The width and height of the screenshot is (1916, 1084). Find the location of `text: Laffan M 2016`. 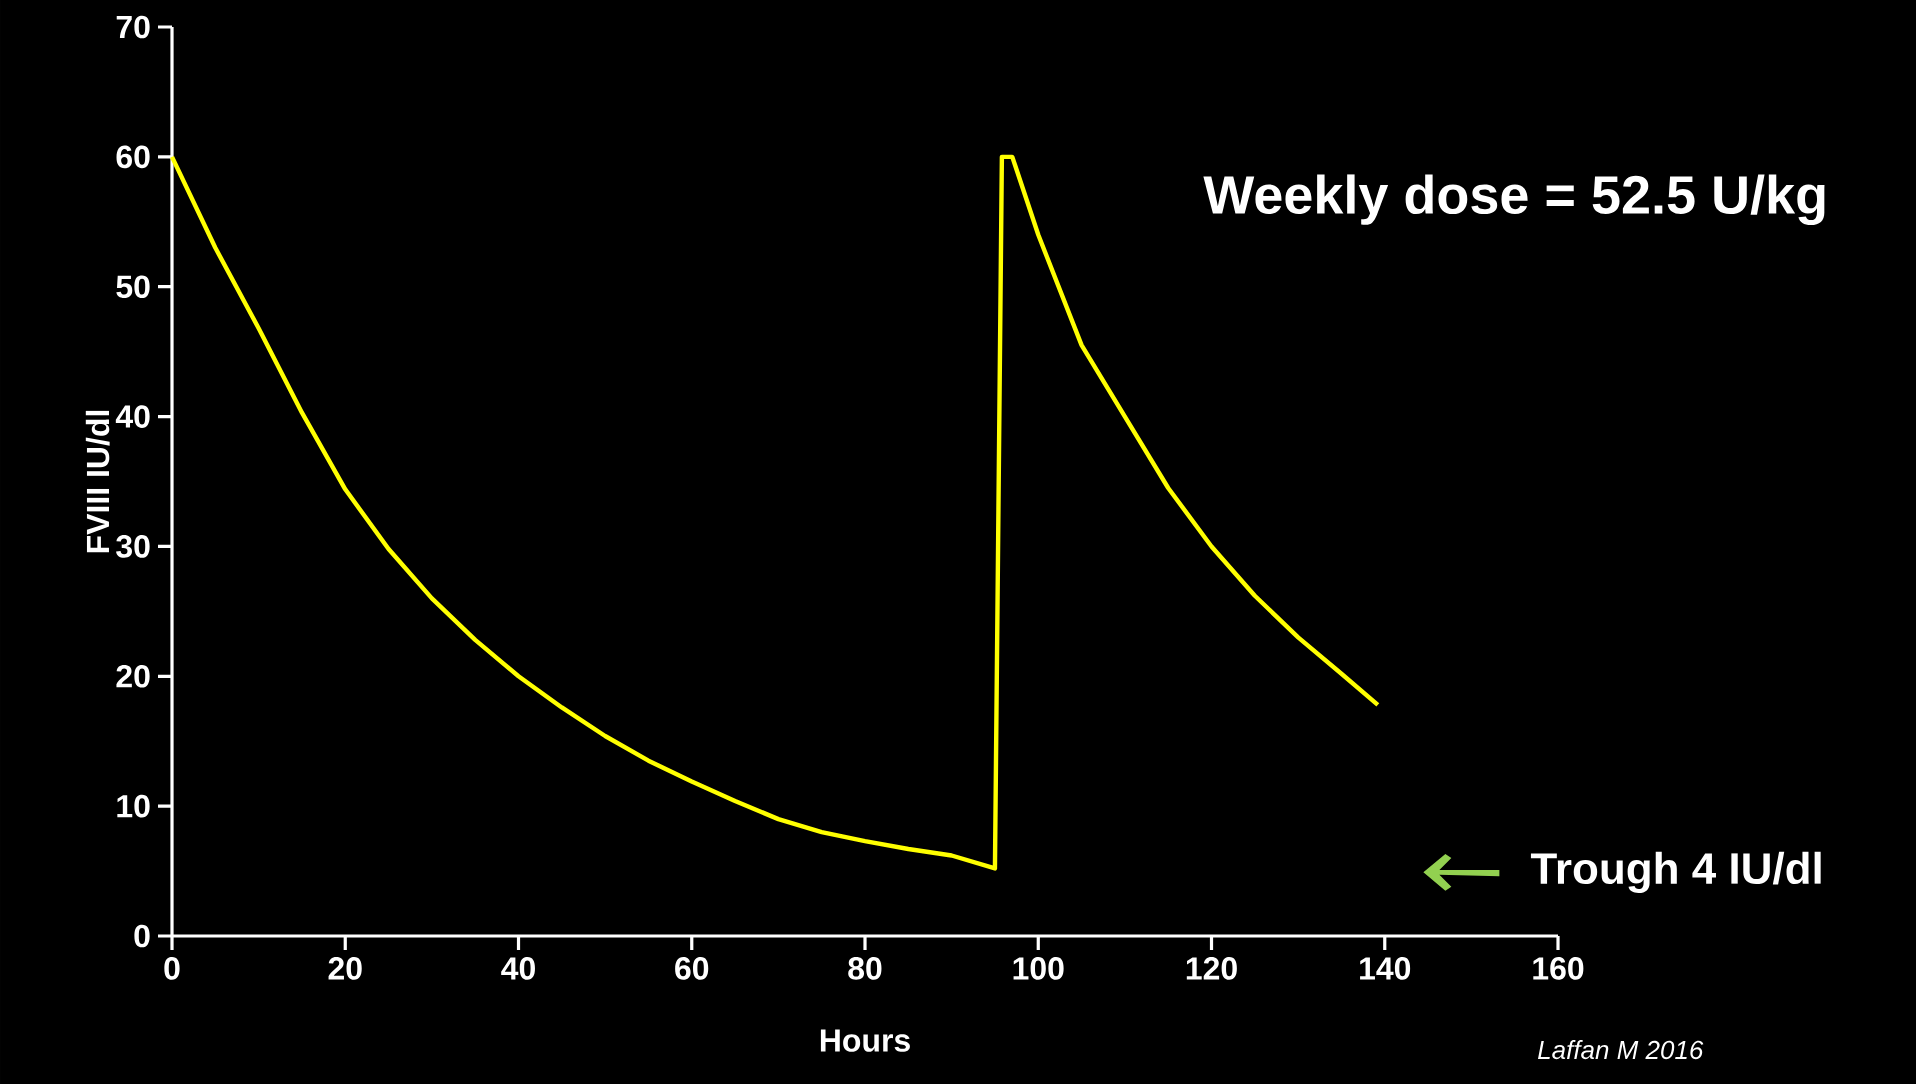

text: Laffan M 2016 is located at coordinates (1620, 1050).